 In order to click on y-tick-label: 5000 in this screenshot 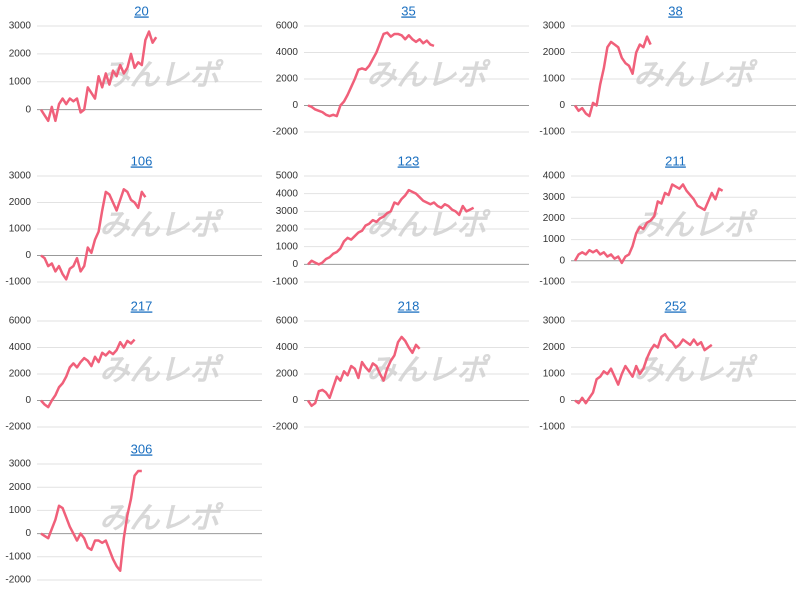, I will do `click(287, 176)`.